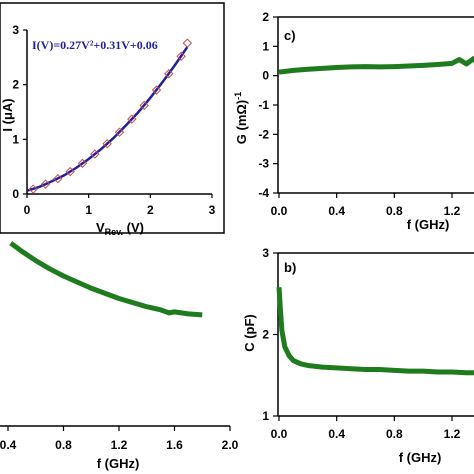 Image resolution: width=474 pixels, height=474 pixels. I want to click on b-x-label: f (GHz), so click(420, 457).